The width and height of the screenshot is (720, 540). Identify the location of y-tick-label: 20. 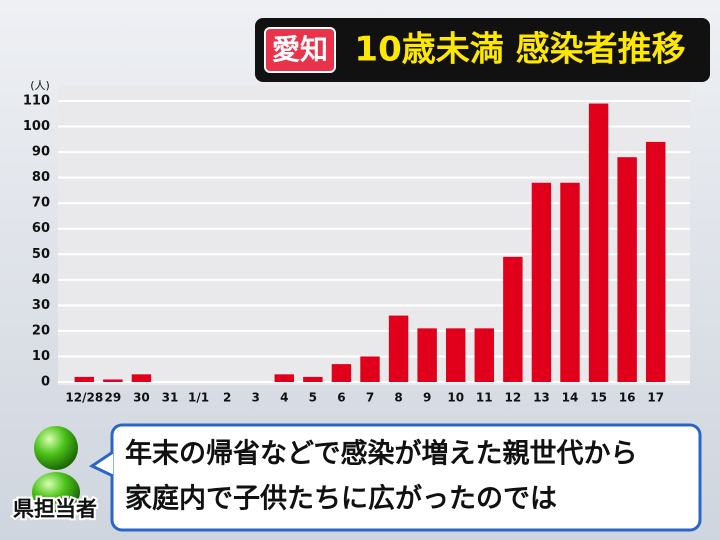
(41, 330).